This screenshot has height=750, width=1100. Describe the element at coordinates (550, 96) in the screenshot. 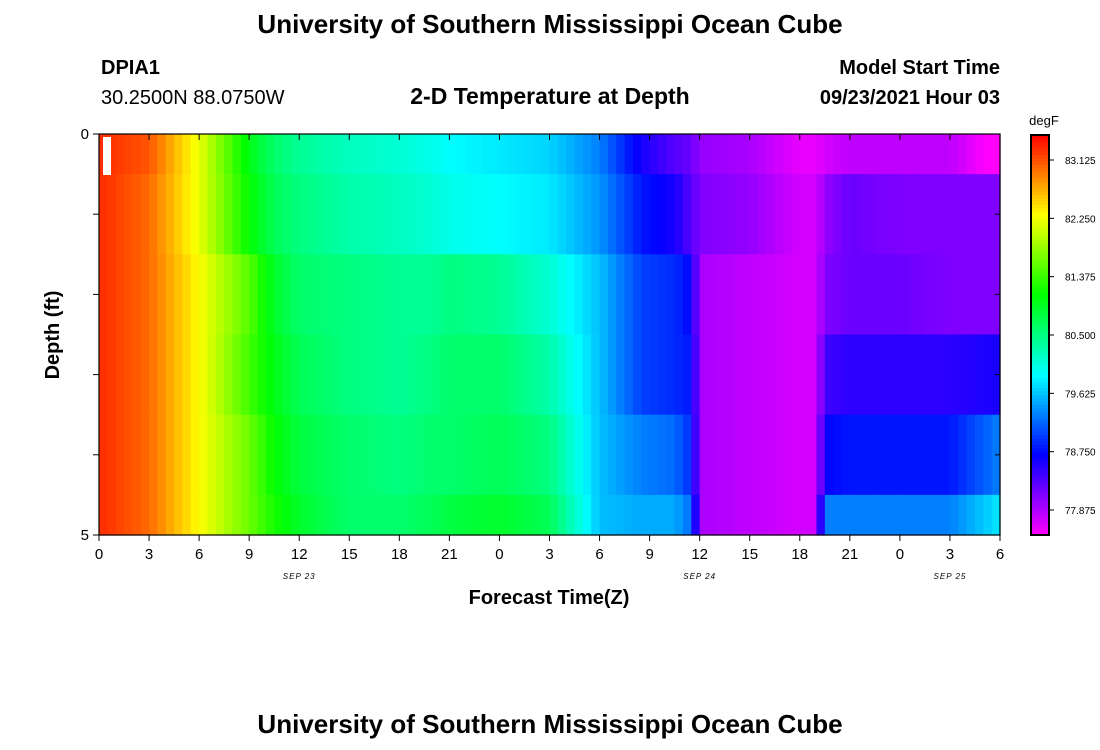

I see `plot-title: 2-D Temperature at Depth` at that location.